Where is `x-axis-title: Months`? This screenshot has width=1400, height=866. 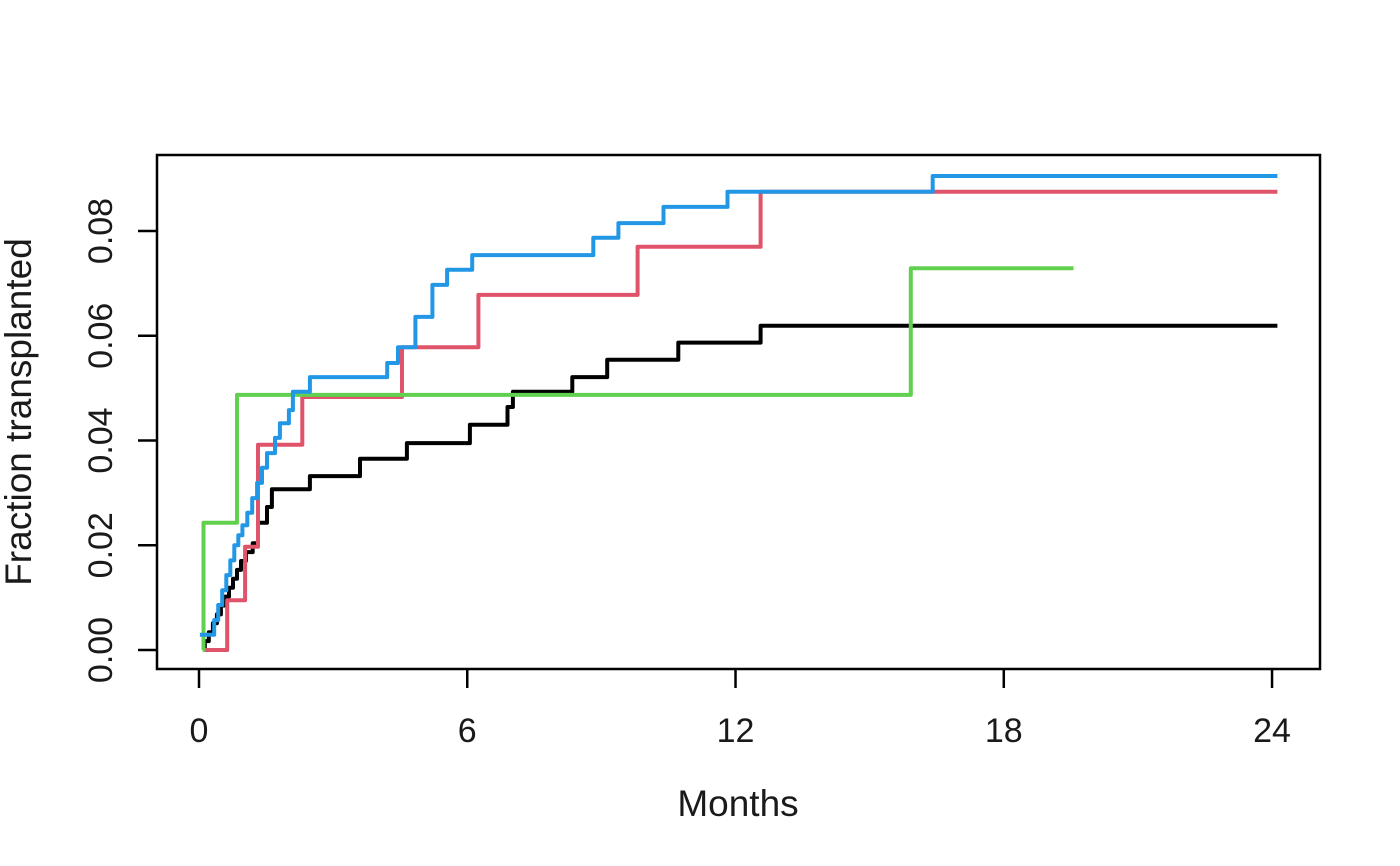 x-axis-title: Months is located at coordinates (737, 803).